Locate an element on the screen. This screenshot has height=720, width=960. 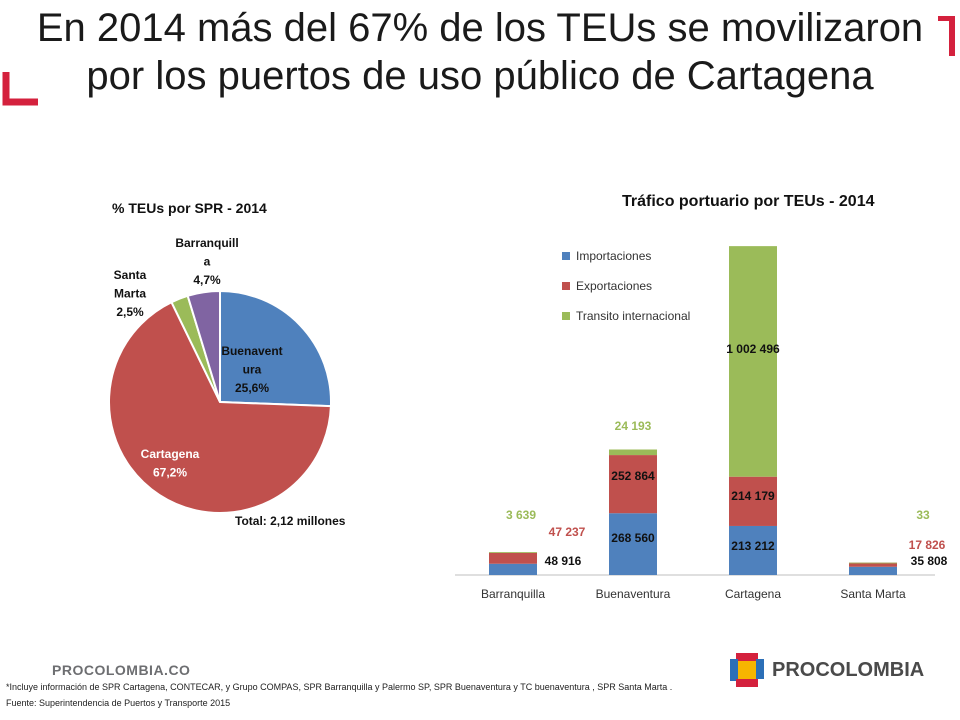
data-label: 35 808 is located at coordinates (929, 561).